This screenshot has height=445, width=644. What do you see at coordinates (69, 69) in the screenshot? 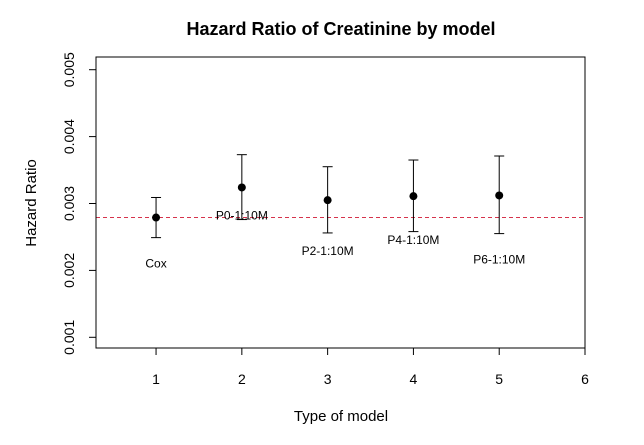
I see `y-tick-label: 0.005` at bounding box center [69, 69].